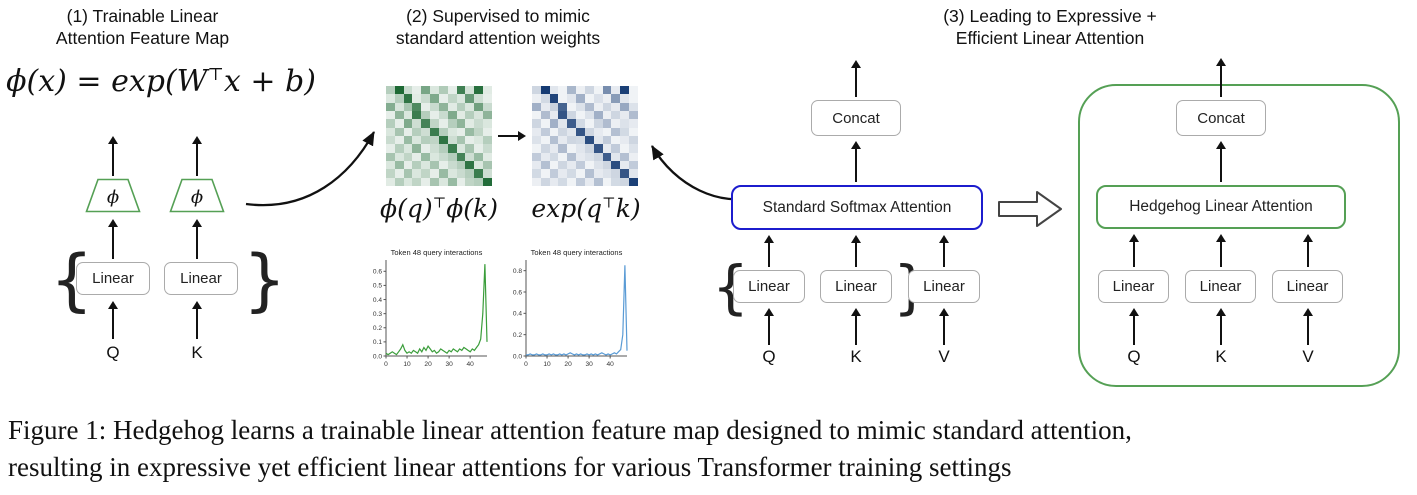  Describe the element at coordinates (142, 16) in the screenshot. I see `panel1-title-line1: (1) Trainable Linear` at that location.